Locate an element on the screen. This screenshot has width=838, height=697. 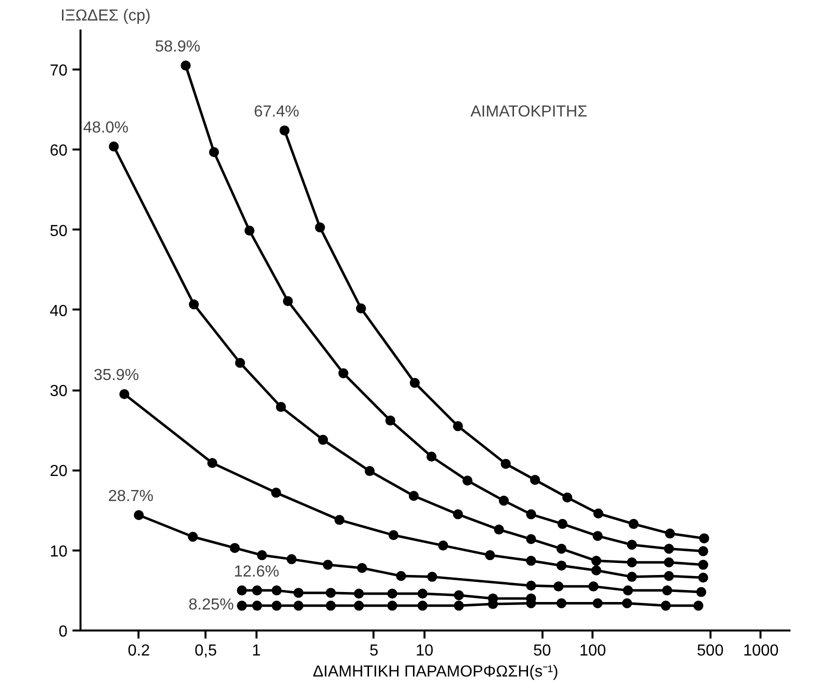
x-tick-label: 50 is located at coordinates (542, 651).